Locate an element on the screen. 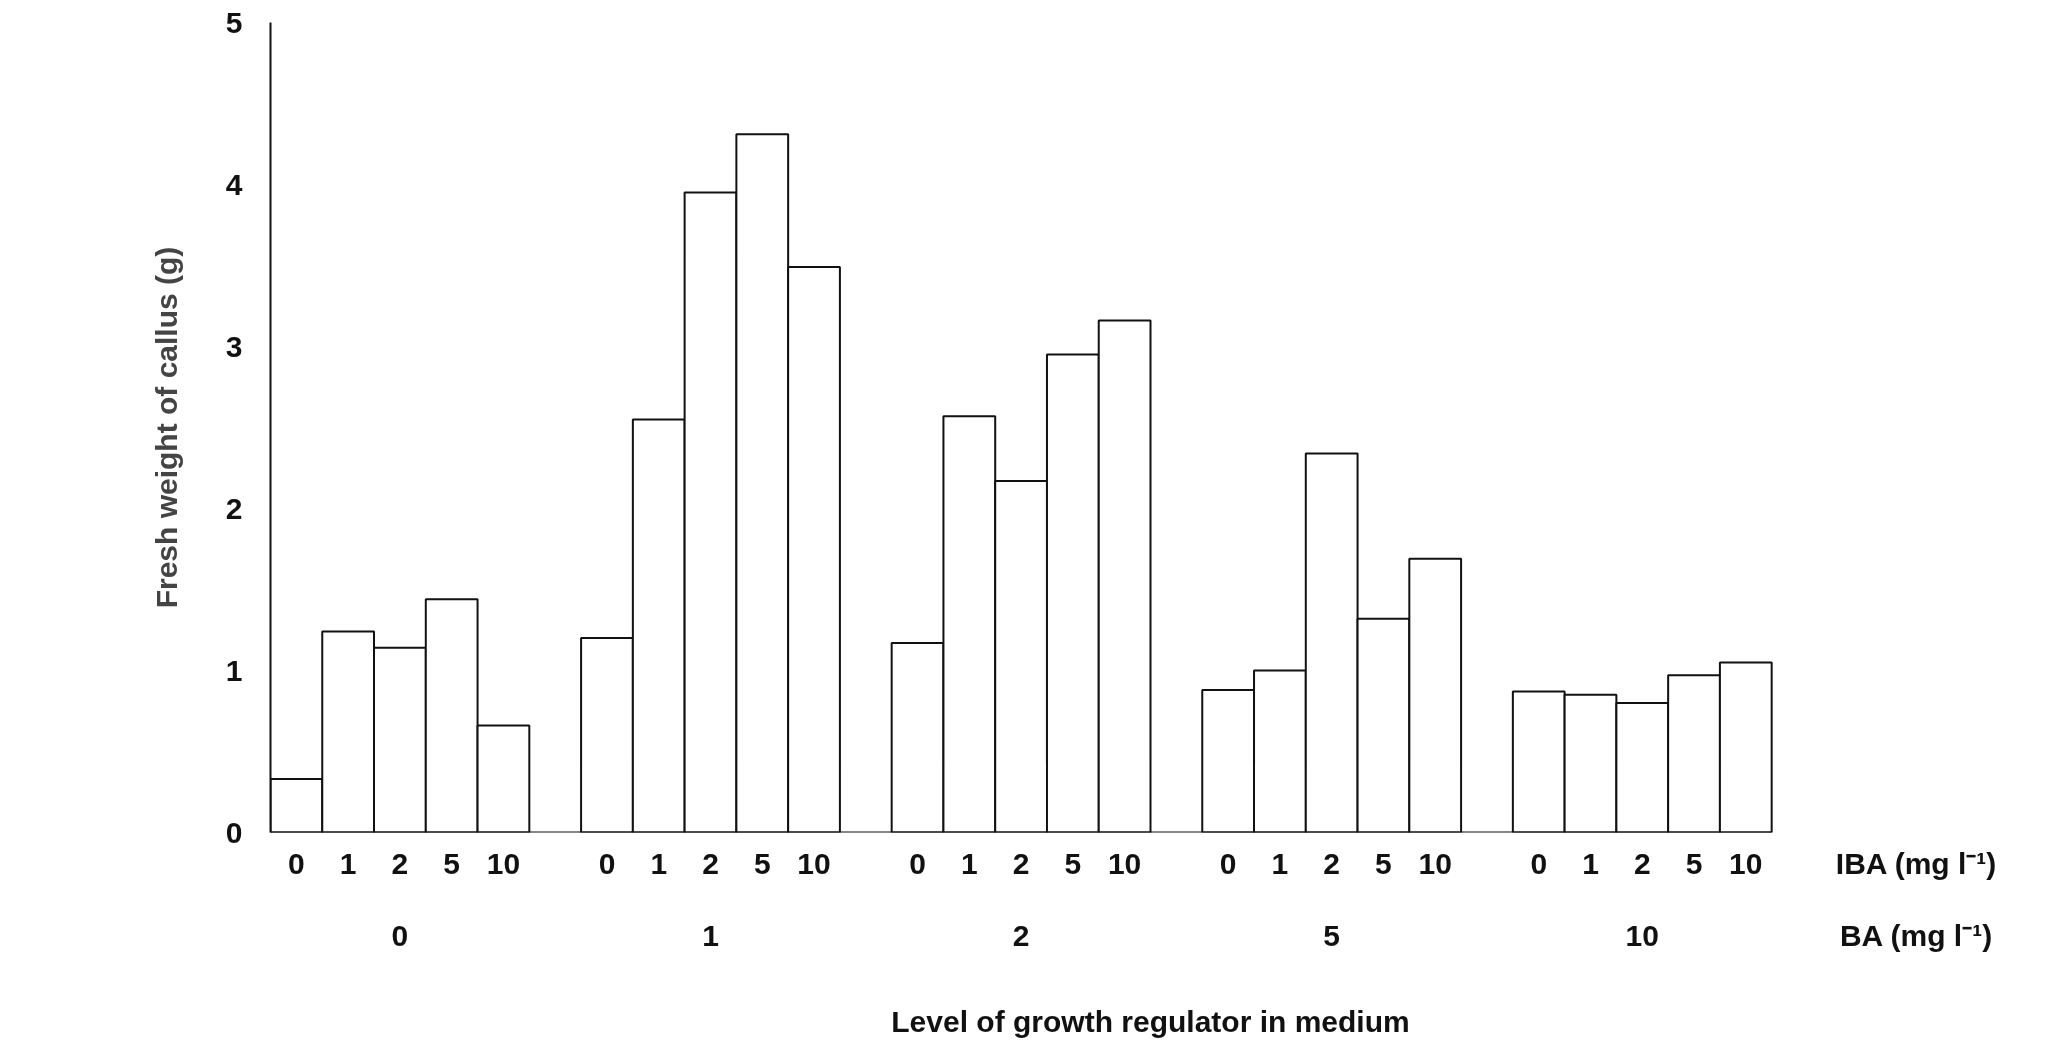 The height and width of the screenshot is (1045, 2069). y-tick-label: 0 is located at coordinates (234, 832).